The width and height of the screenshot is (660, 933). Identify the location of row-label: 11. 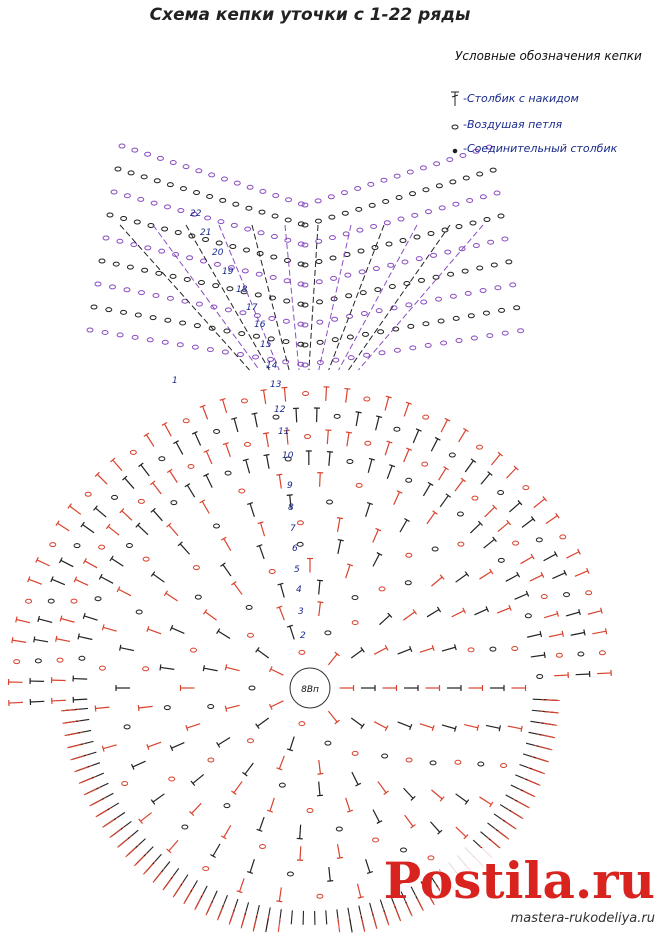
(283, 432).